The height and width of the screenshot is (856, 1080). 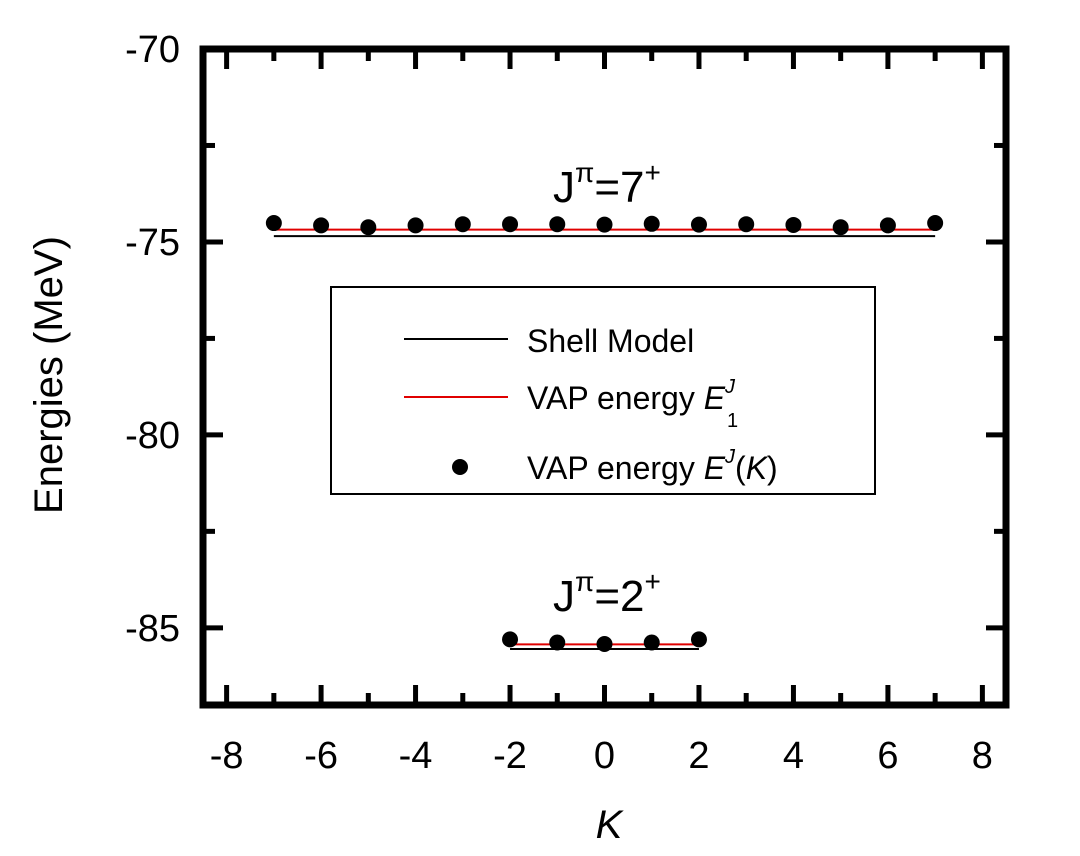 What do you see at coordinates (321, 756) in the screenshot?
I see `x-tick-label: -6` at bounding box center [321, 756].